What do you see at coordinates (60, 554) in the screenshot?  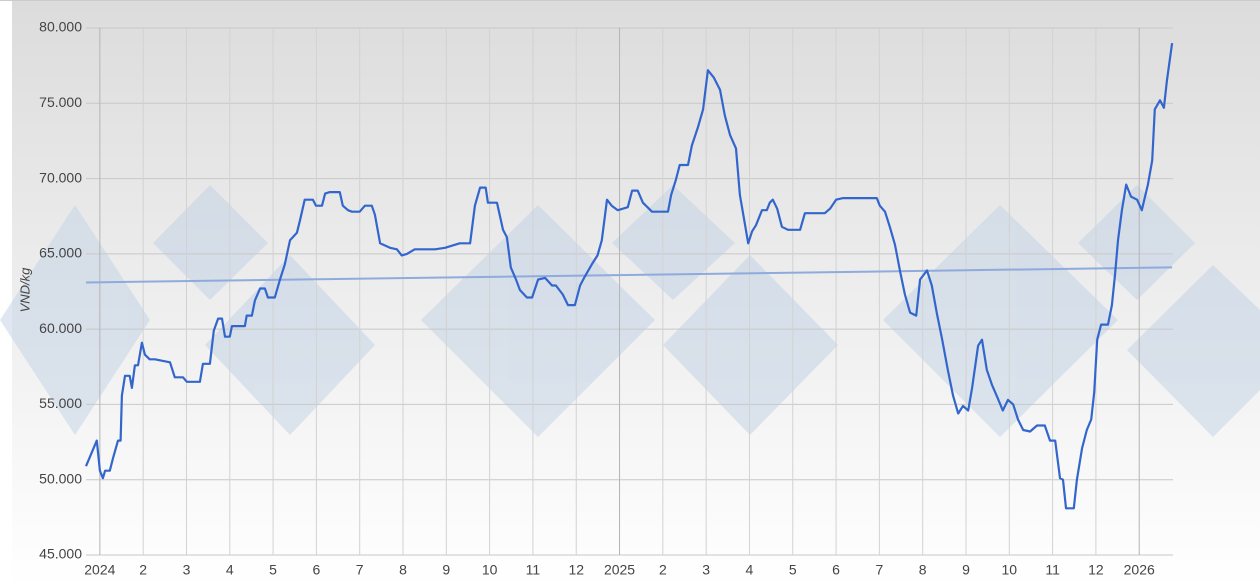 I see `y-tick-label: 45.000` at bounding box center [60, 554].